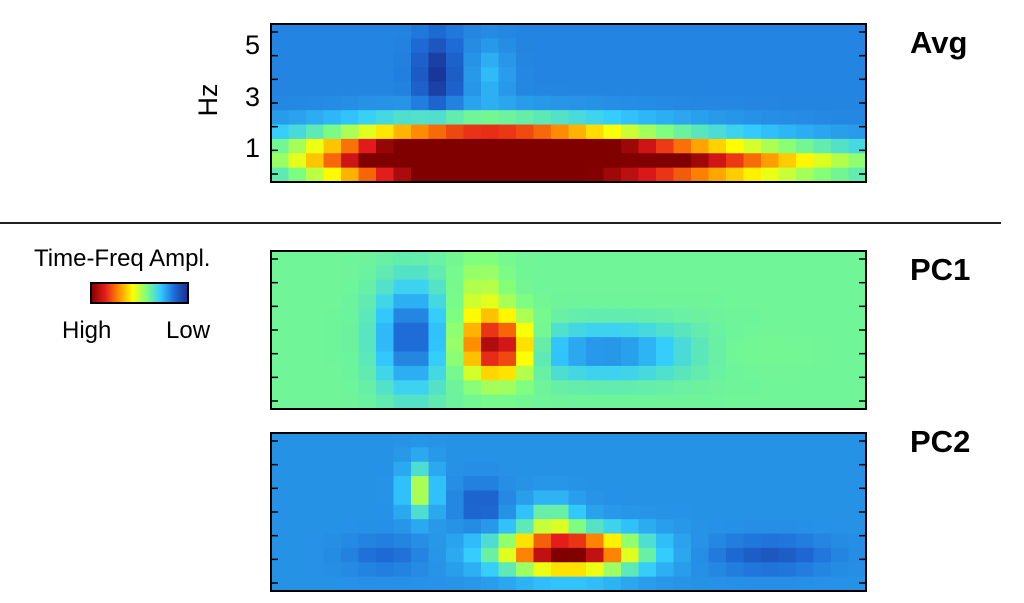 The width and height of the screenshot is (1024, 603). Describe the element at coordinates (940, 441) in the screenshot. I see `panel-label-pc2: PC2` at that location.